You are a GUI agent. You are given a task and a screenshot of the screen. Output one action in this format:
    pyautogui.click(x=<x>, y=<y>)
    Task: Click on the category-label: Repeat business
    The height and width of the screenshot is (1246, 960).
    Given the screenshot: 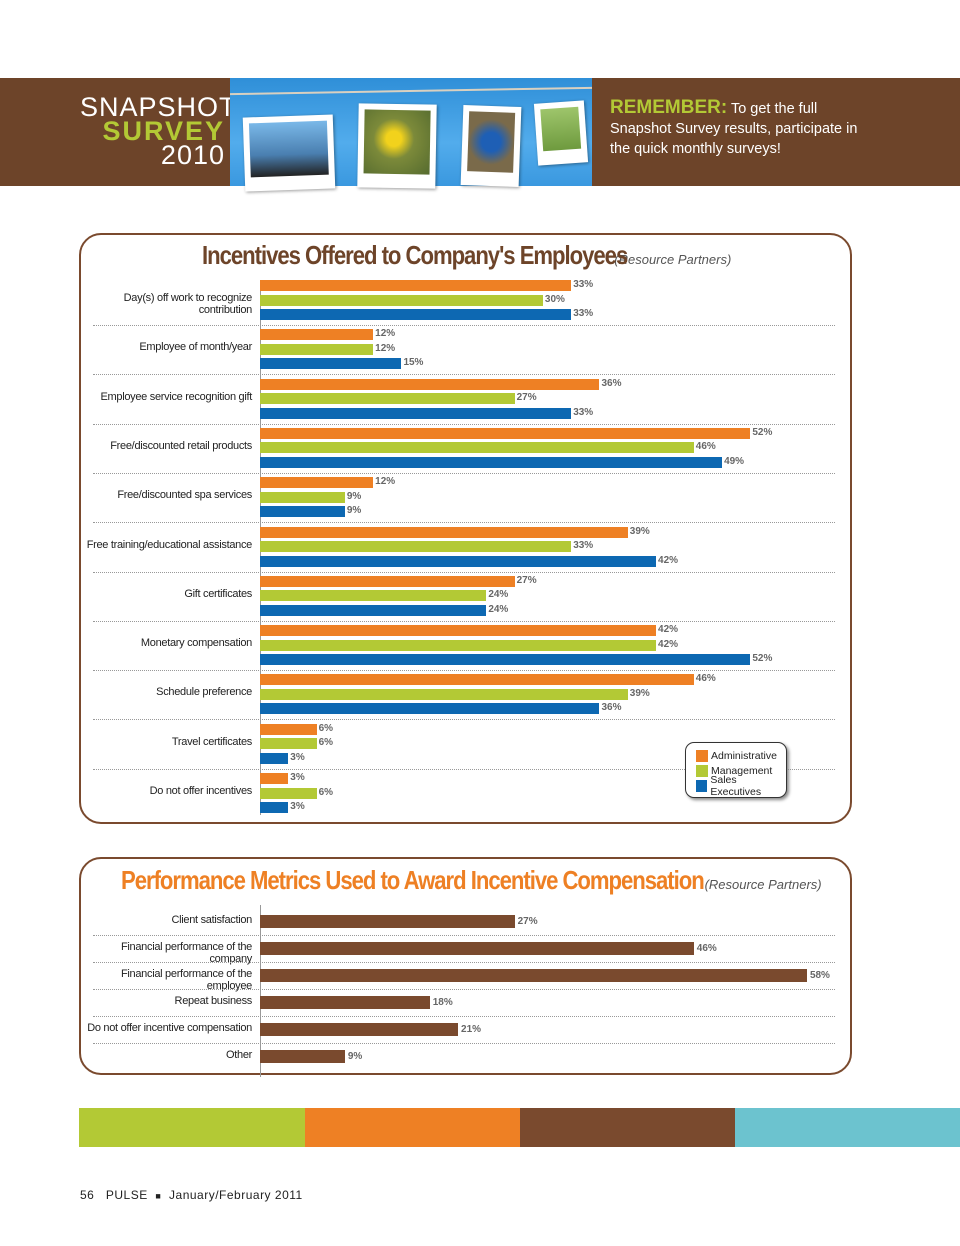 What is the action you would take?
    pyautogui.click(x=213, y=1001)
    